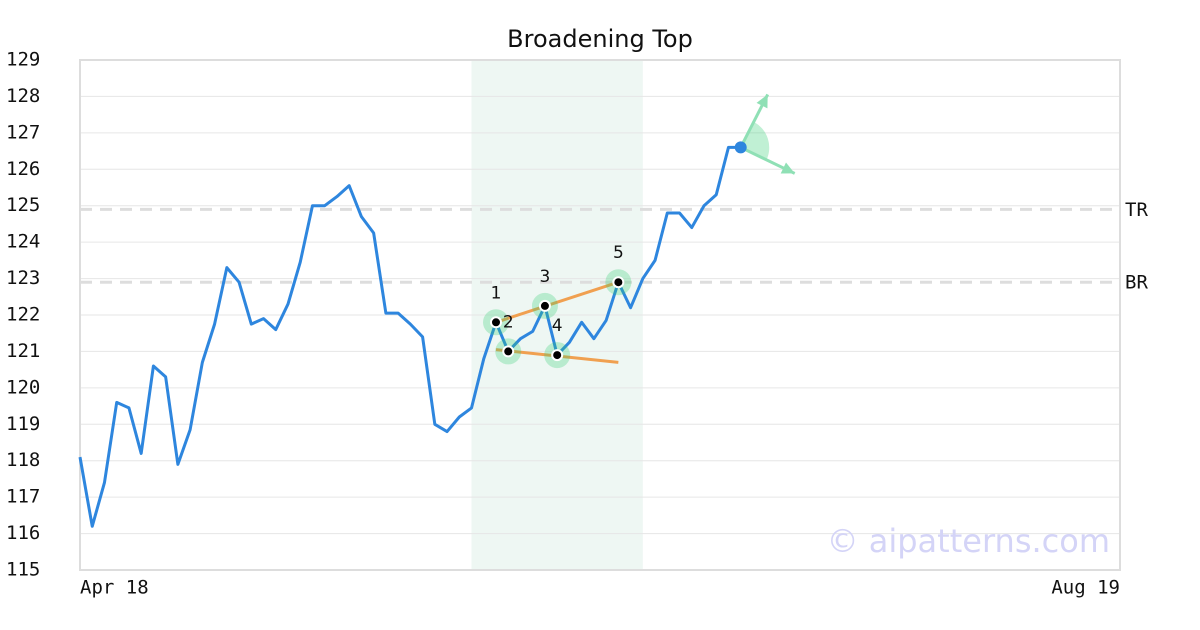 The width and height of the screenshot is (1200, 630). I want to click on watermark: © aipatterns.com, so click(968, 541).